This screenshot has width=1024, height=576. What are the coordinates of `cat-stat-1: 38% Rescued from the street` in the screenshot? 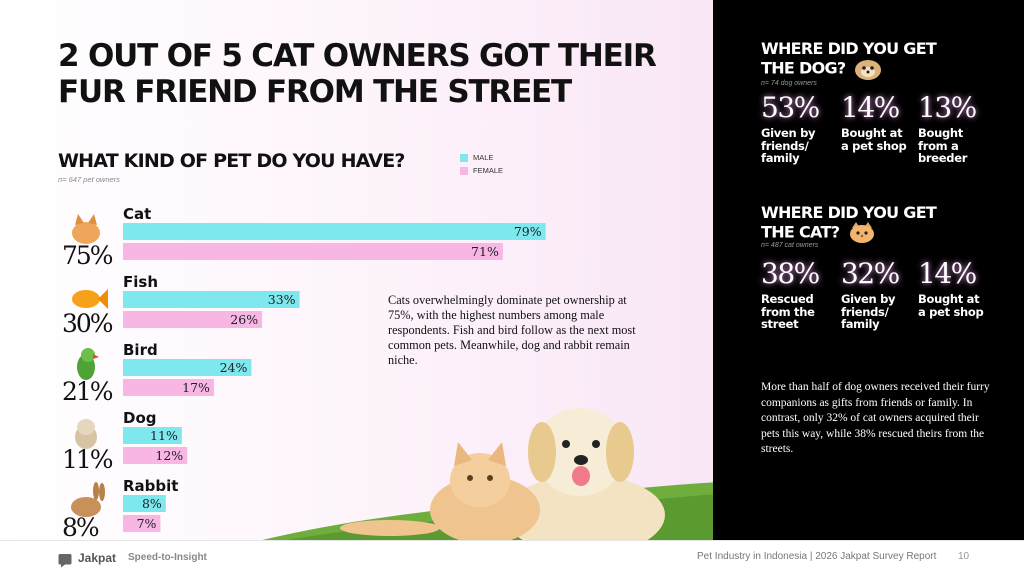 It's located at (801, 294).